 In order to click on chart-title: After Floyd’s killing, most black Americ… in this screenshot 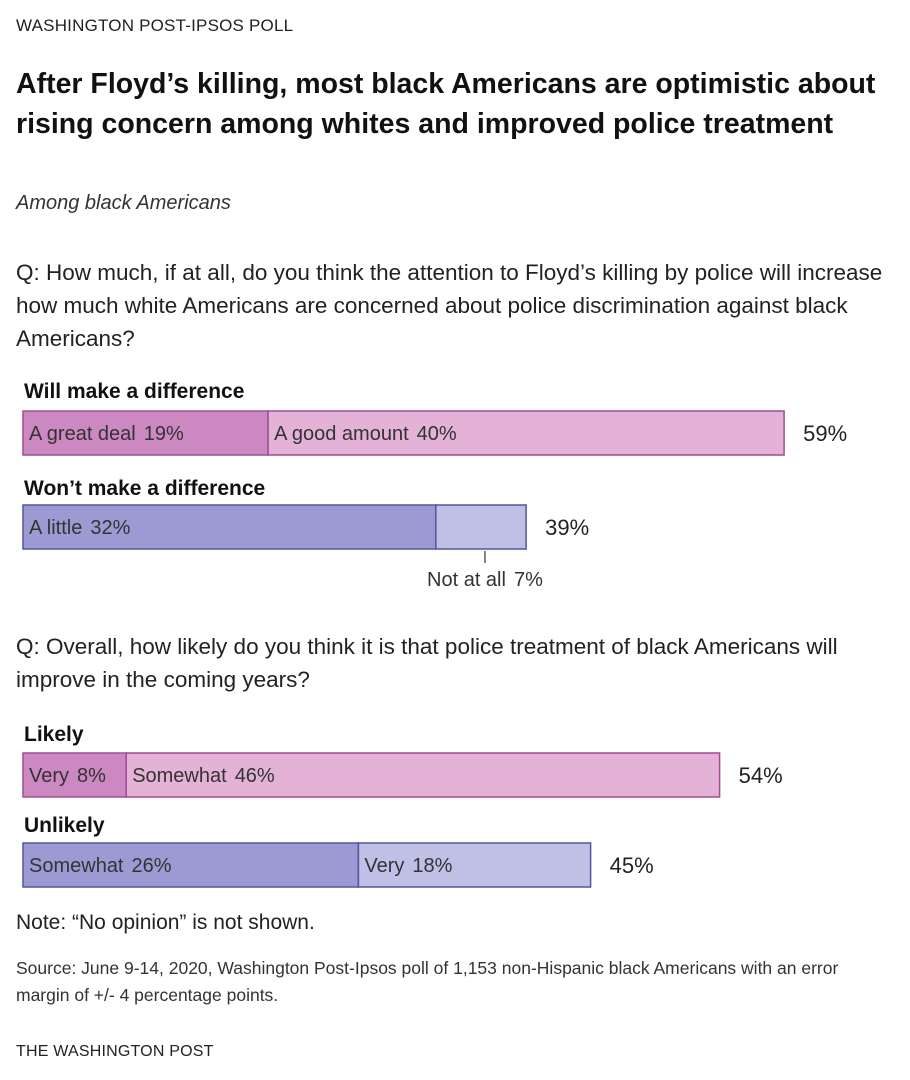, I will do `click(446, 104)`.